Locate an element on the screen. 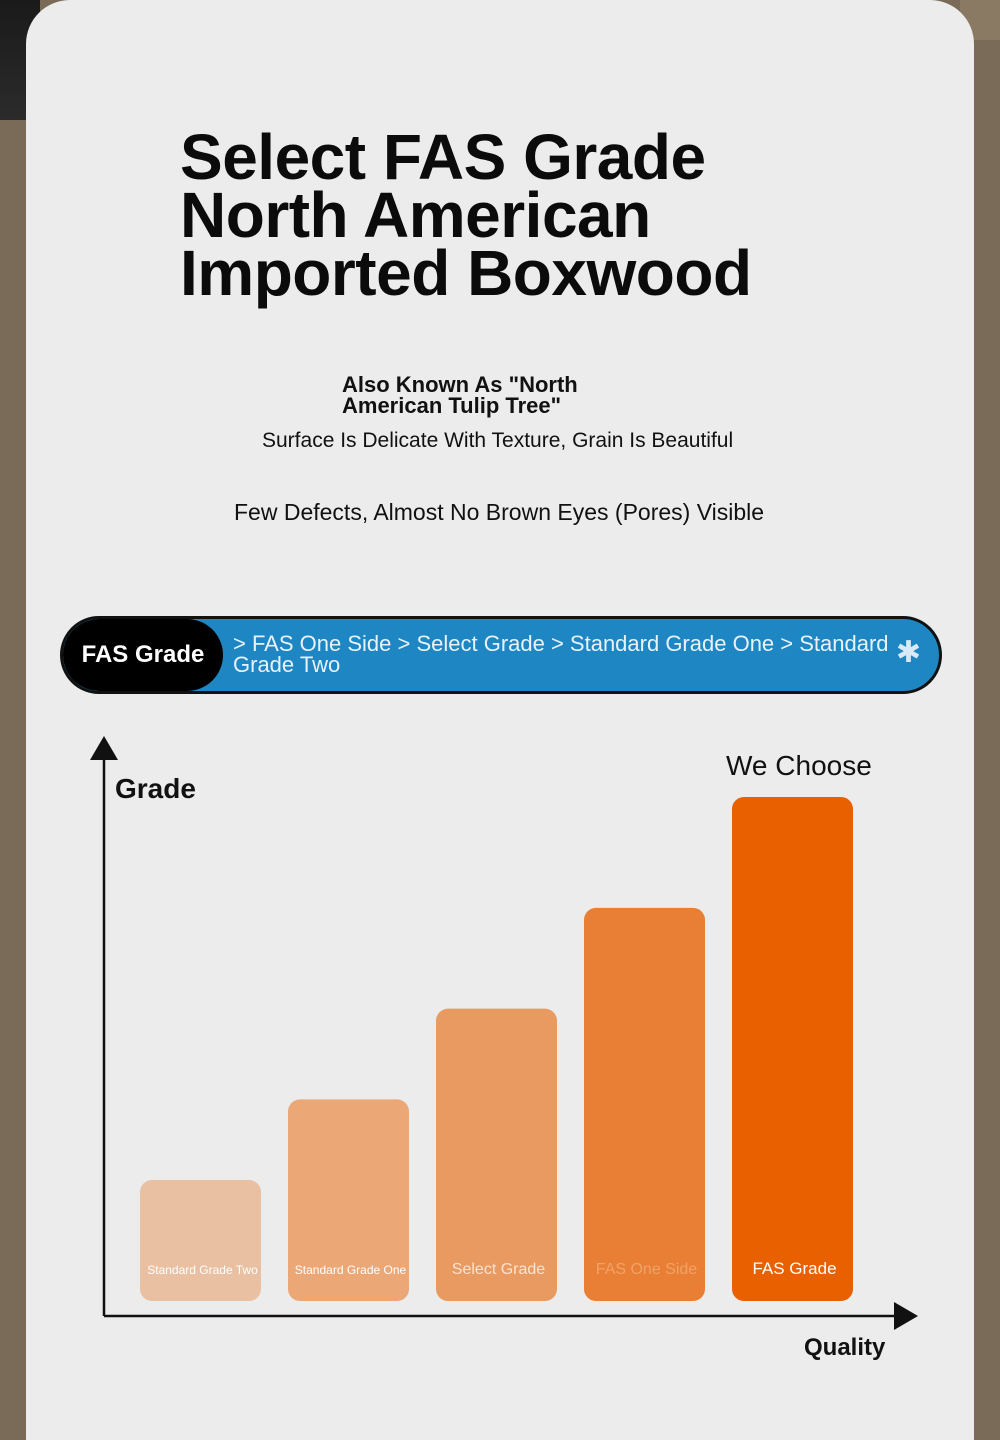 The width and height of the screenshot is (1000, 1440). title-line-3: Imported Boxwood is located at coordinates (466, 273).